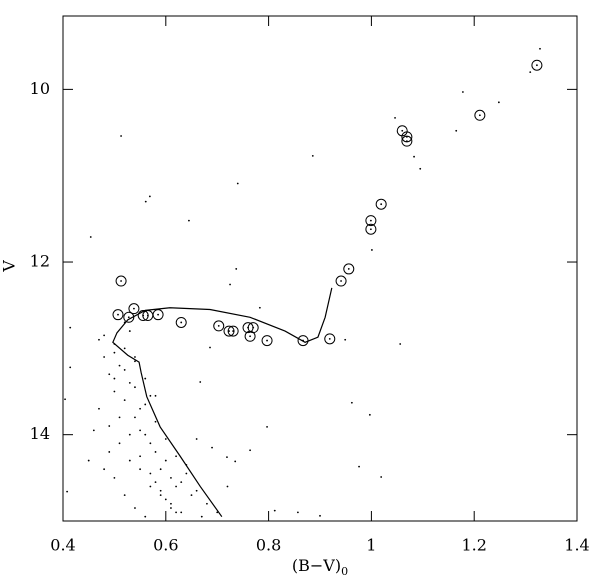  I want to click on x-tick-label: 1, so click(371, 545).